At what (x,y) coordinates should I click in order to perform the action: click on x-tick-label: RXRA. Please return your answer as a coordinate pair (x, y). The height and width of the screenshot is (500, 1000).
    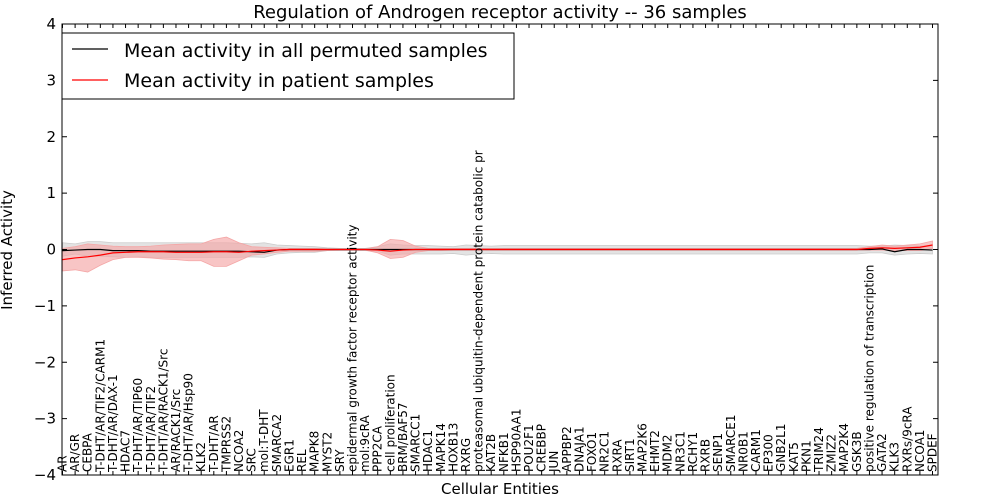
    Looking at the image, I should click on (617, 455).